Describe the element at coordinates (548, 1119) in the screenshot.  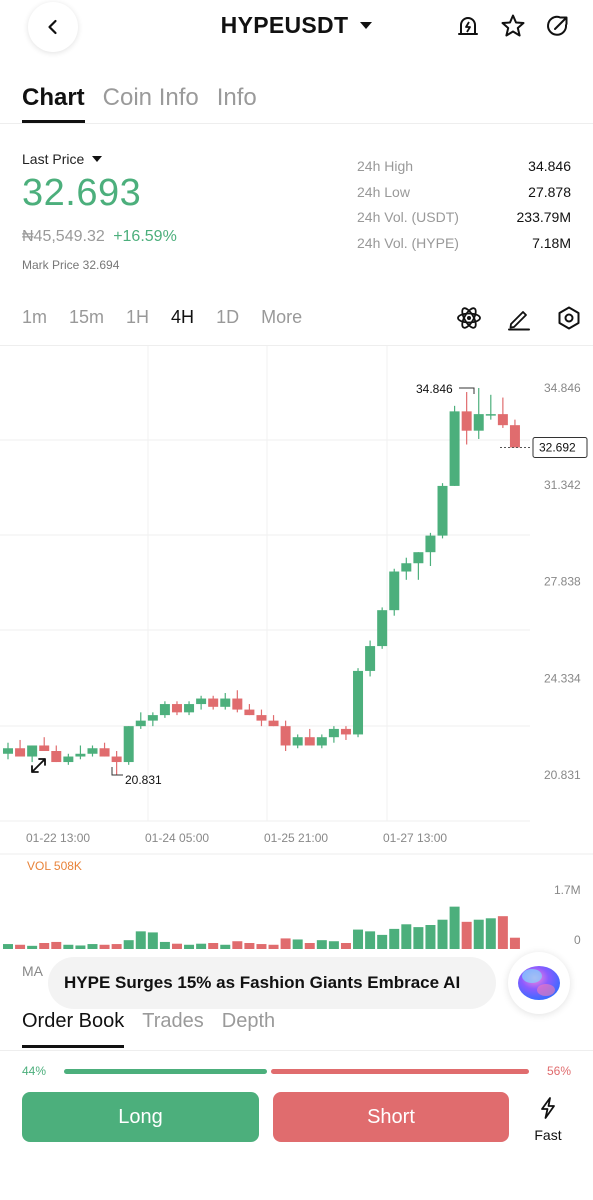
I see `fast-trade-button: Fast` at that location.